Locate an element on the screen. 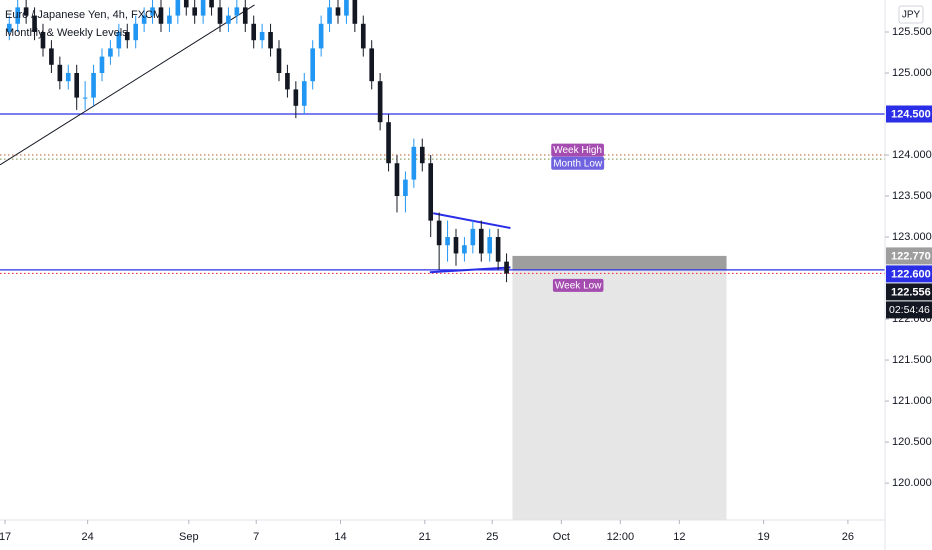 This screenshot has height=550, width=932. x-tick-label: Oct is located at coordinates (561, 537).